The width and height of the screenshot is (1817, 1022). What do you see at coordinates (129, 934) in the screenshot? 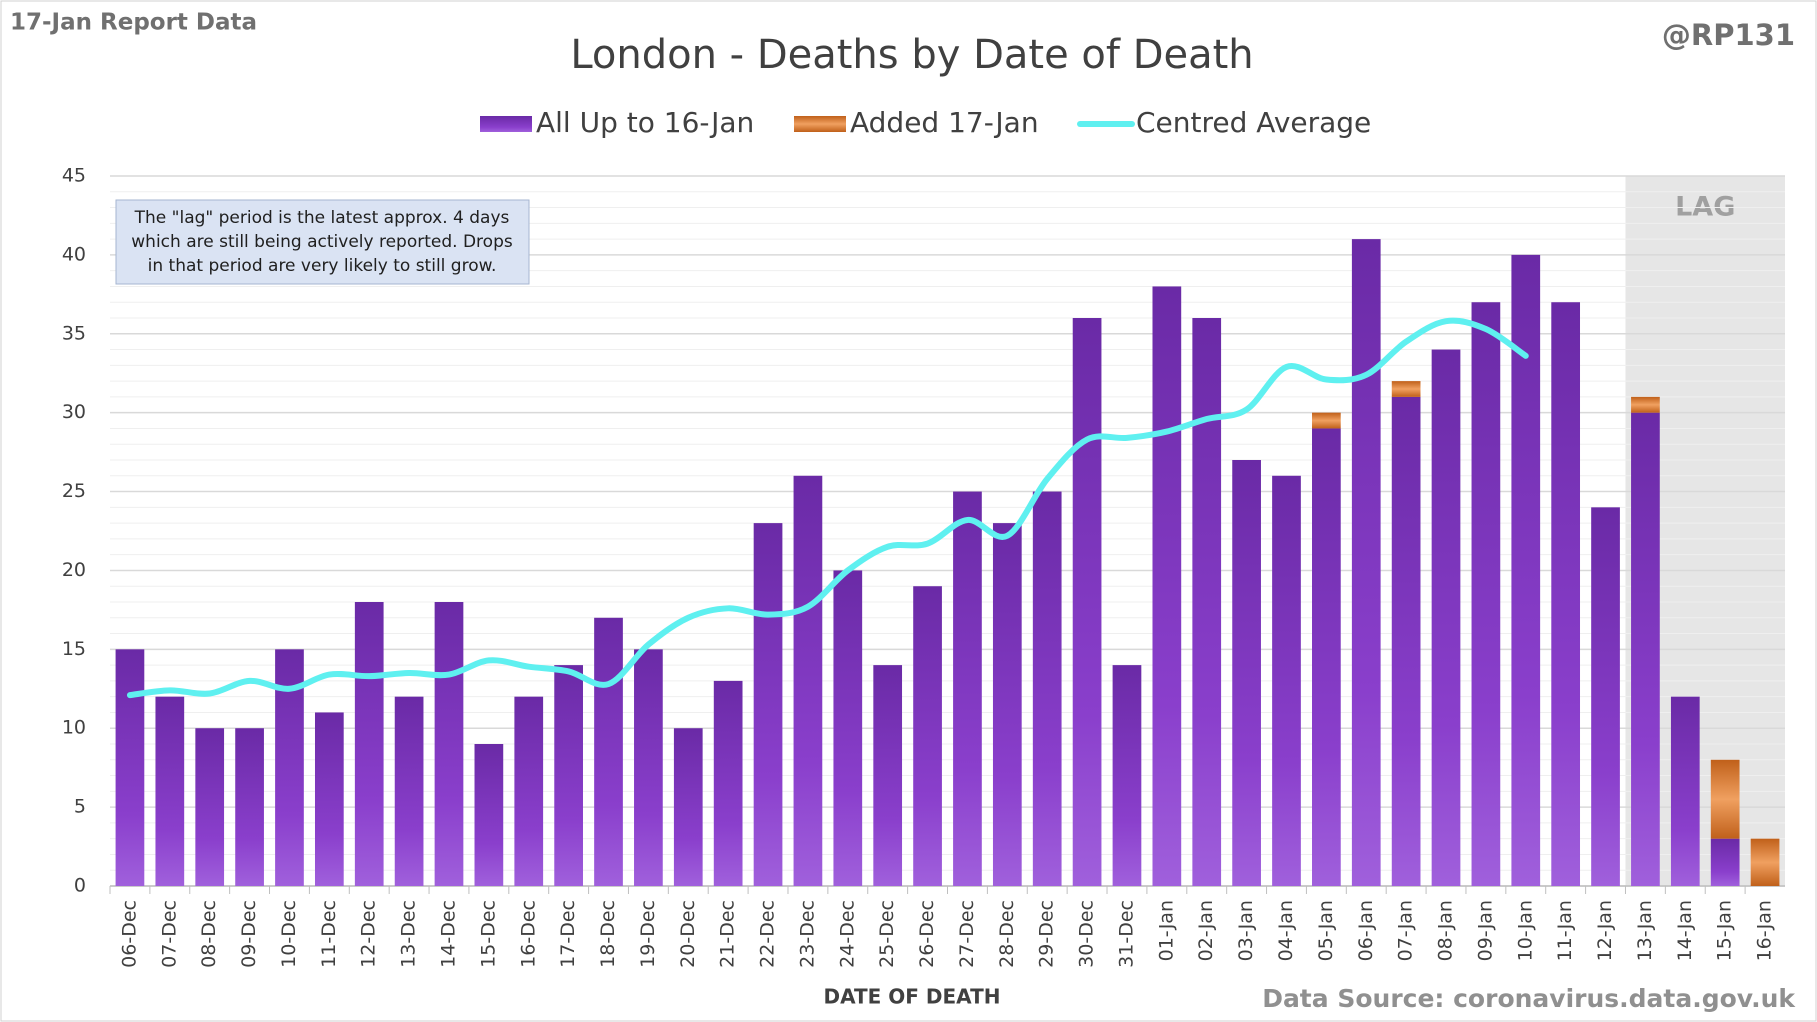
I see `x-tick-label: 06-Dec` at bounding box center [129, 934].